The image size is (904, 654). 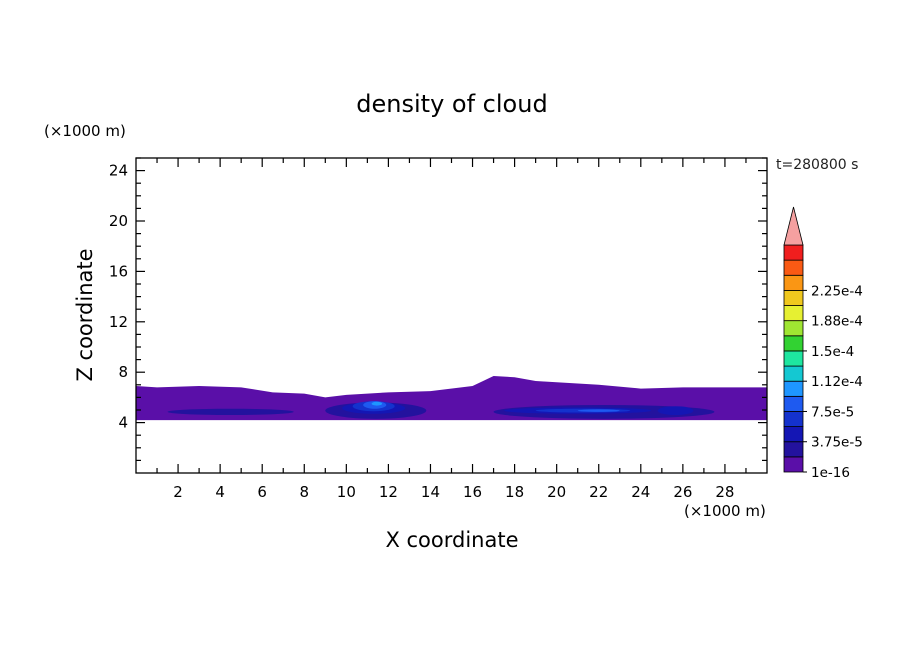 What do you see at coordinates (346, 492) in the screenshot?
I see `x-tick-label: 10` at bounding box center [346, 492].